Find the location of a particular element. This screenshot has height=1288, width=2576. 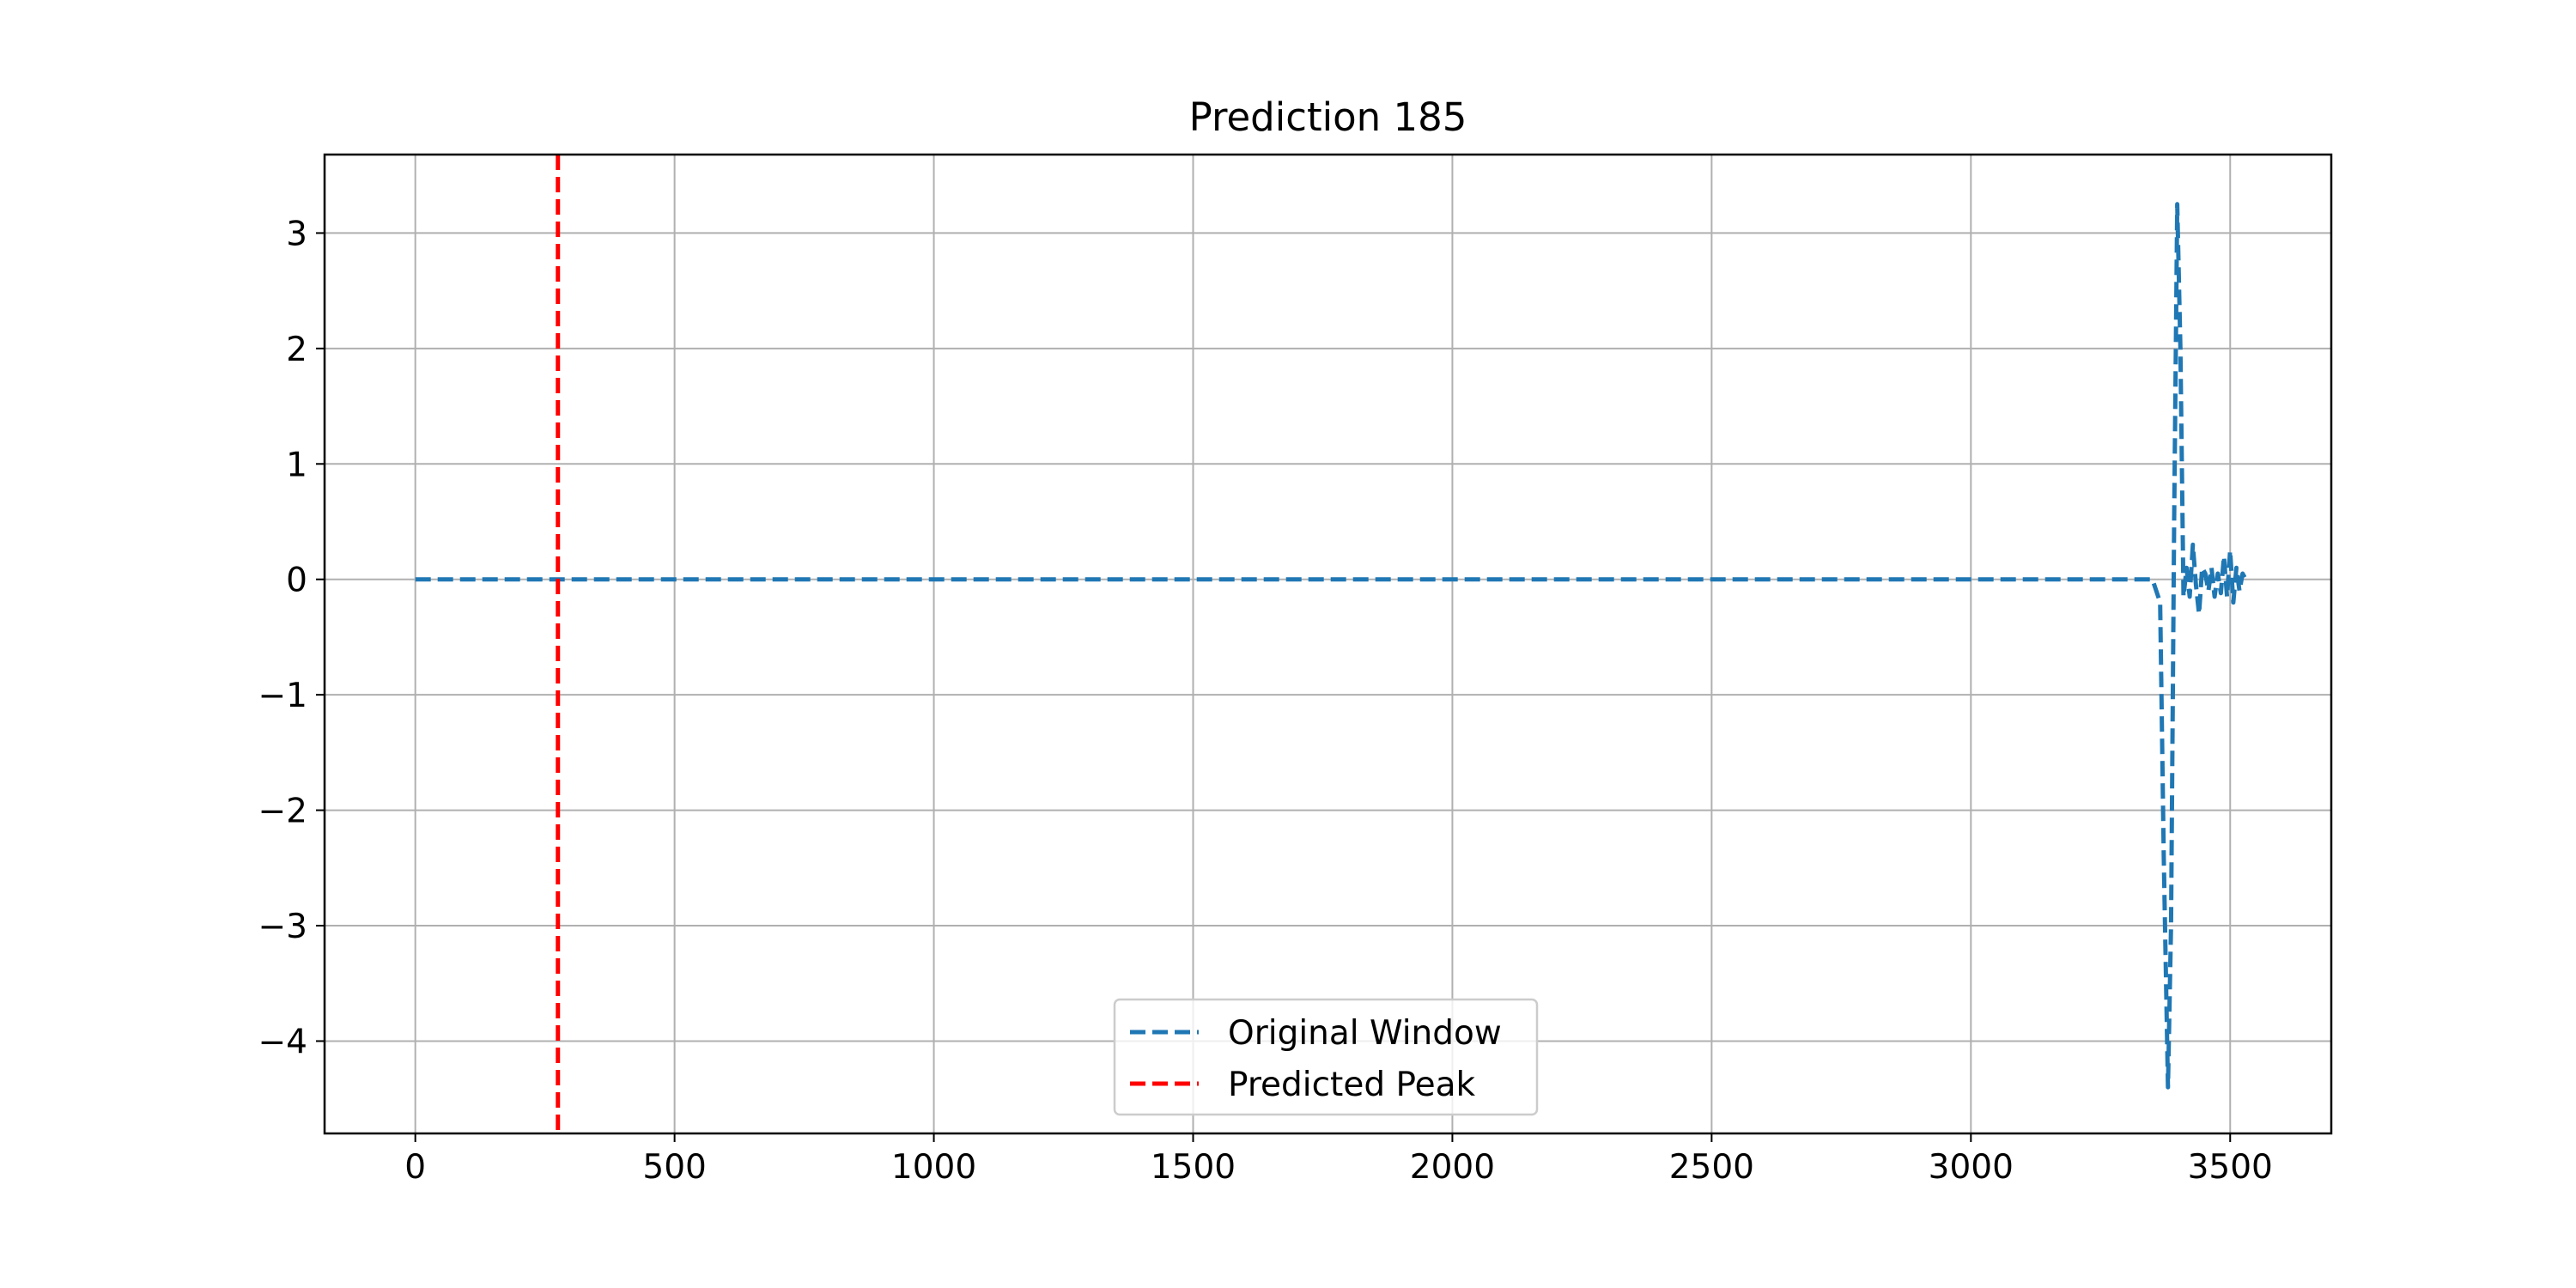

y-tick-label: −2 is located at coordinates (283, 812).